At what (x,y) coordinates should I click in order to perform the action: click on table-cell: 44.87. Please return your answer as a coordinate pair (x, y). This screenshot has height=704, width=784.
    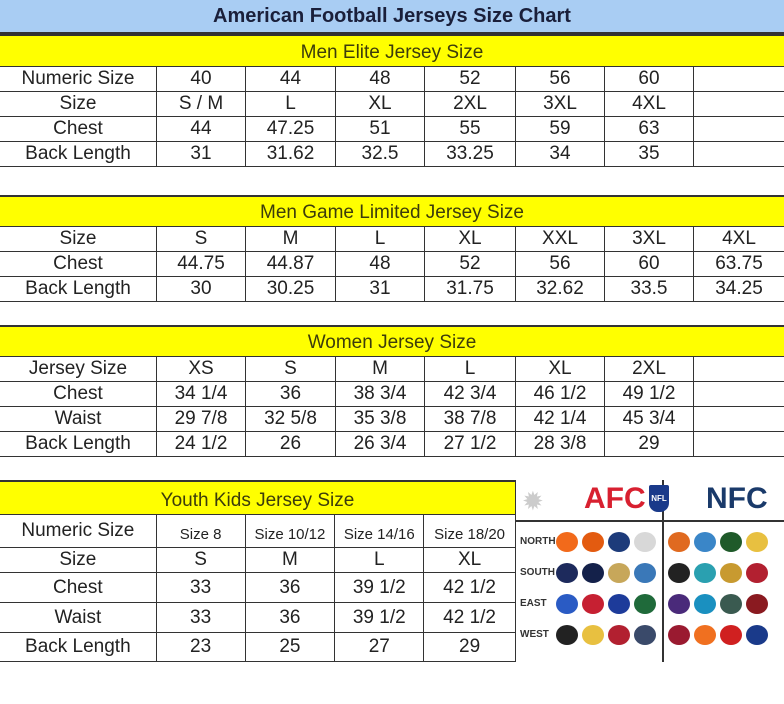
    Looking at the image, I should click on (291, 264).